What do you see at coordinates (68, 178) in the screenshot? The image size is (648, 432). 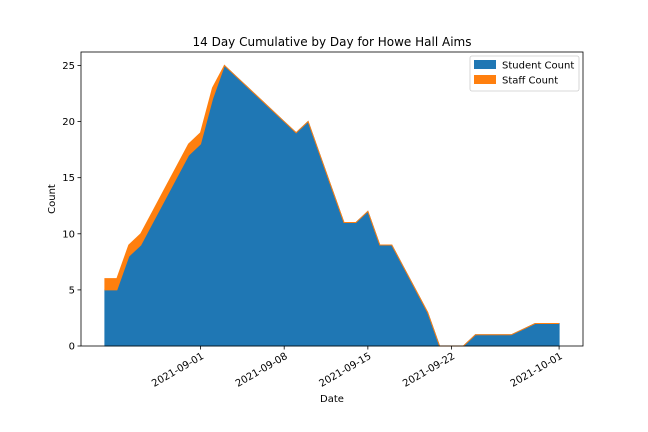 I see `y-tick-label: 15` at bounding box center [68, 178].